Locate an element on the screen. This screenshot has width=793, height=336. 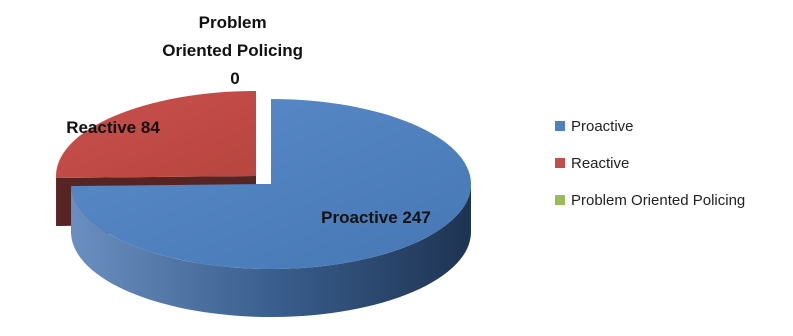
slice-reactive-top is located at coordinates (155, 135).